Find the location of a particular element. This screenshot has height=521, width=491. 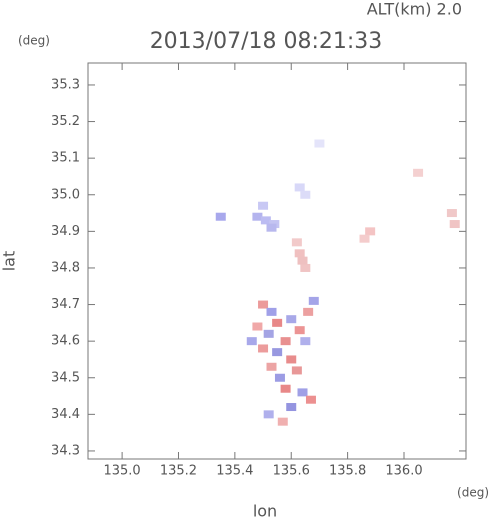

x-tick-label: 135.8 is located at coordinates (347, 471).